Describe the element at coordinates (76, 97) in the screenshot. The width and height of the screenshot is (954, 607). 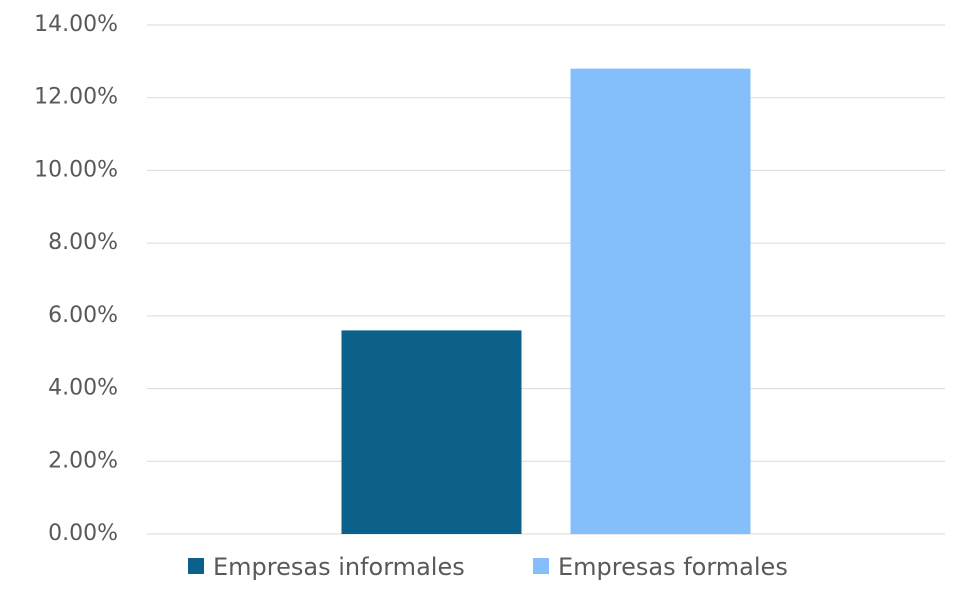
I see `y-tick-label: 12.00%` at that location.